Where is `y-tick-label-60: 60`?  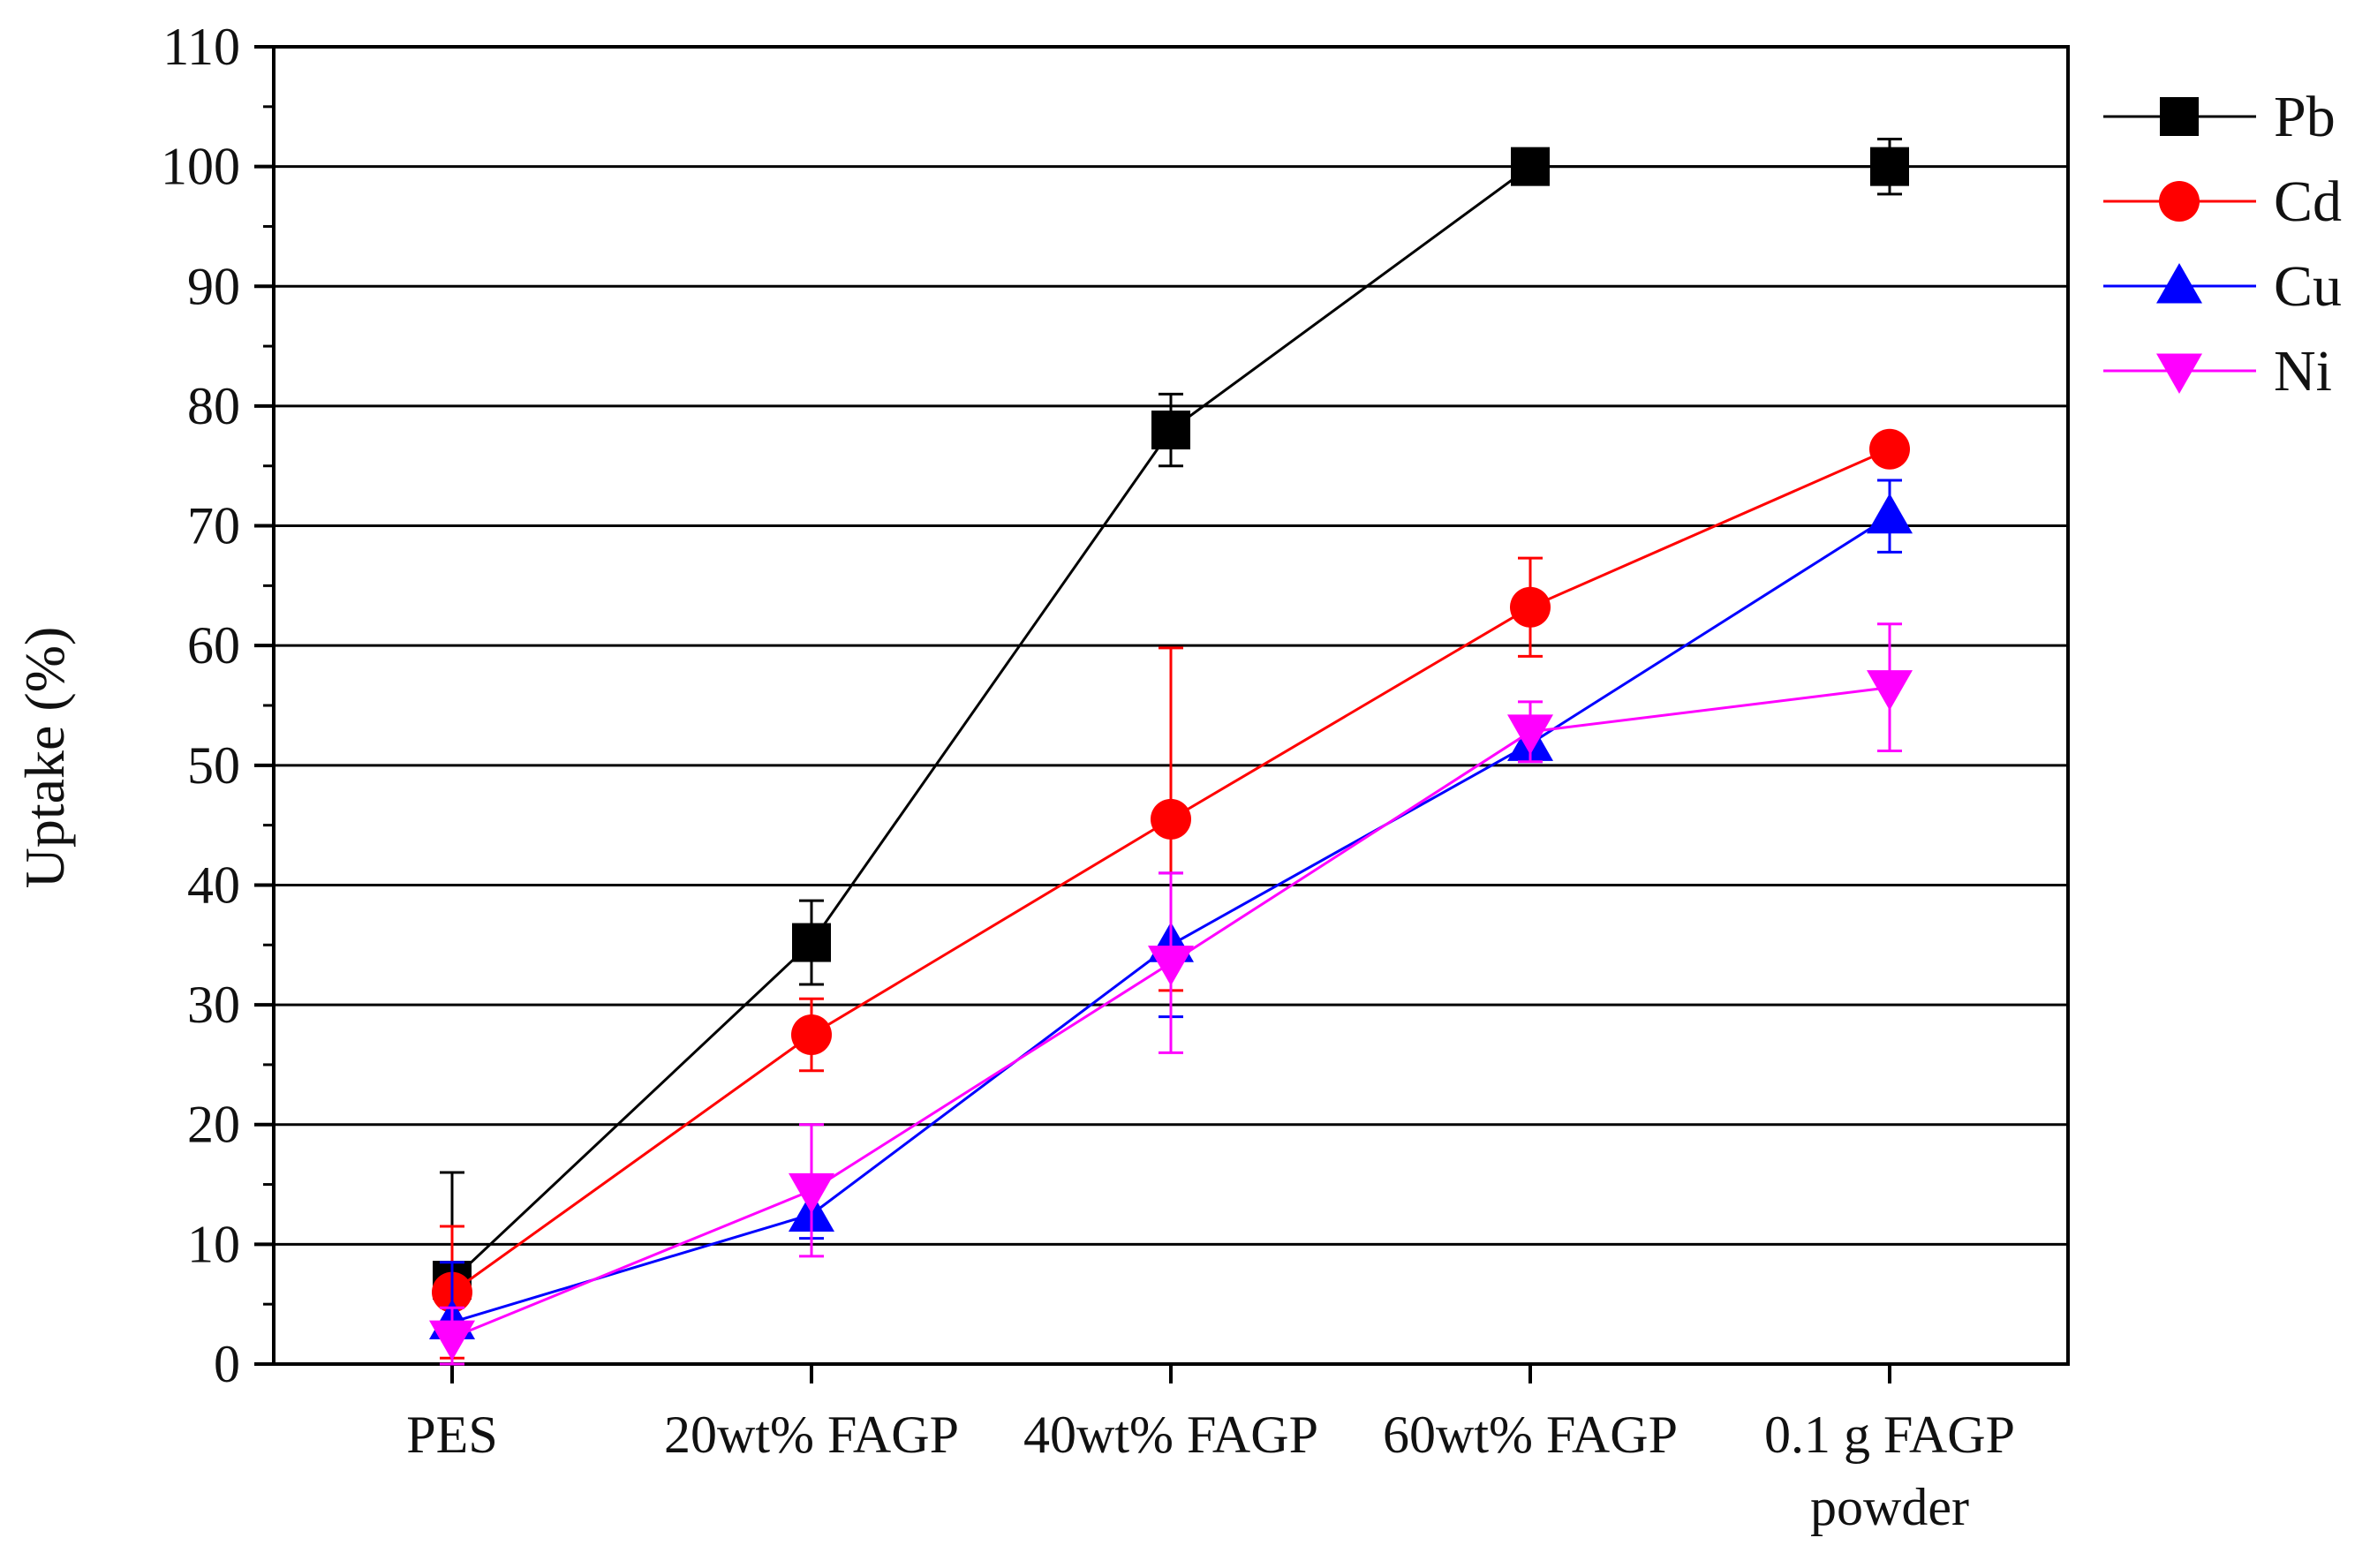
y-tick-label-60: 60 is located at coordinates (213, 645).